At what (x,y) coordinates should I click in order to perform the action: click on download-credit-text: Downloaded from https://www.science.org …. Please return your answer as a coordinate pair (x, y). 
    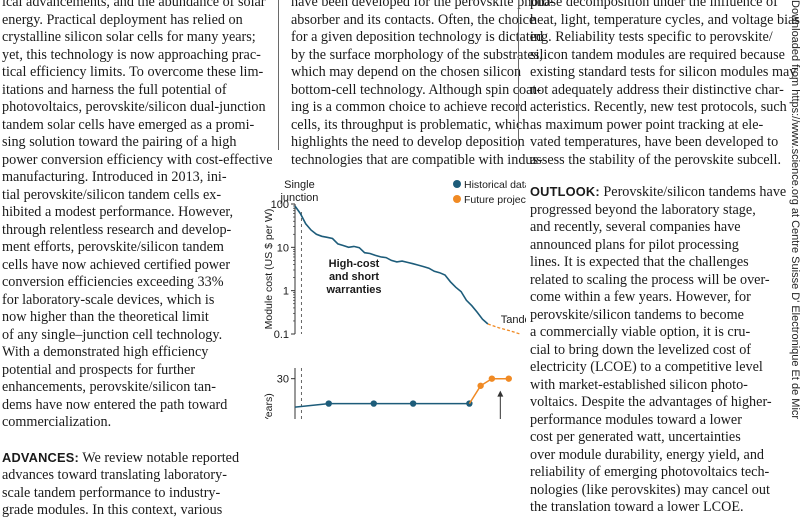
    Looking at the image, I should click on (794, 209).